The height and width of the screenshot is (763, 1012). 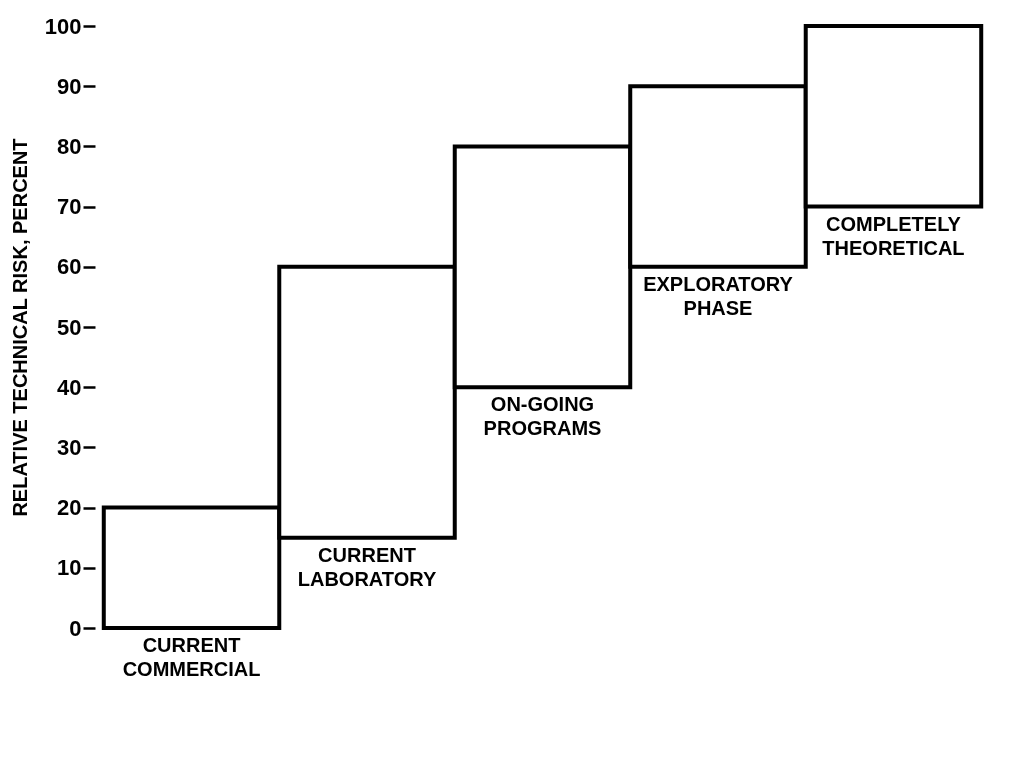 I want to click on x-tick-label: ON-GOING PROGRAMS, so click(x=542, y=416).